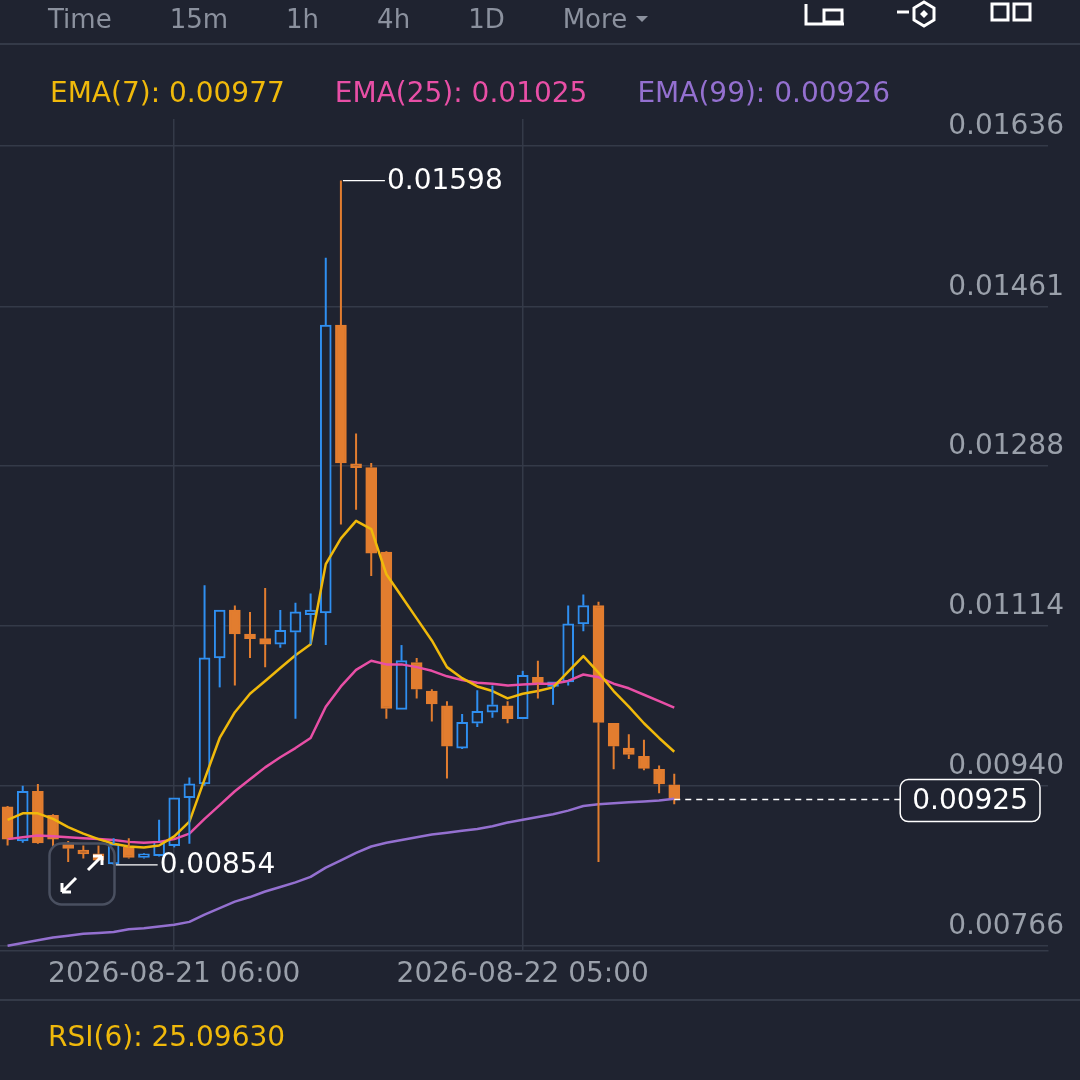  What do you see at coordinates (80, 19) in the screenshot?
I see `text: Time` at bounding box center [80, 19].